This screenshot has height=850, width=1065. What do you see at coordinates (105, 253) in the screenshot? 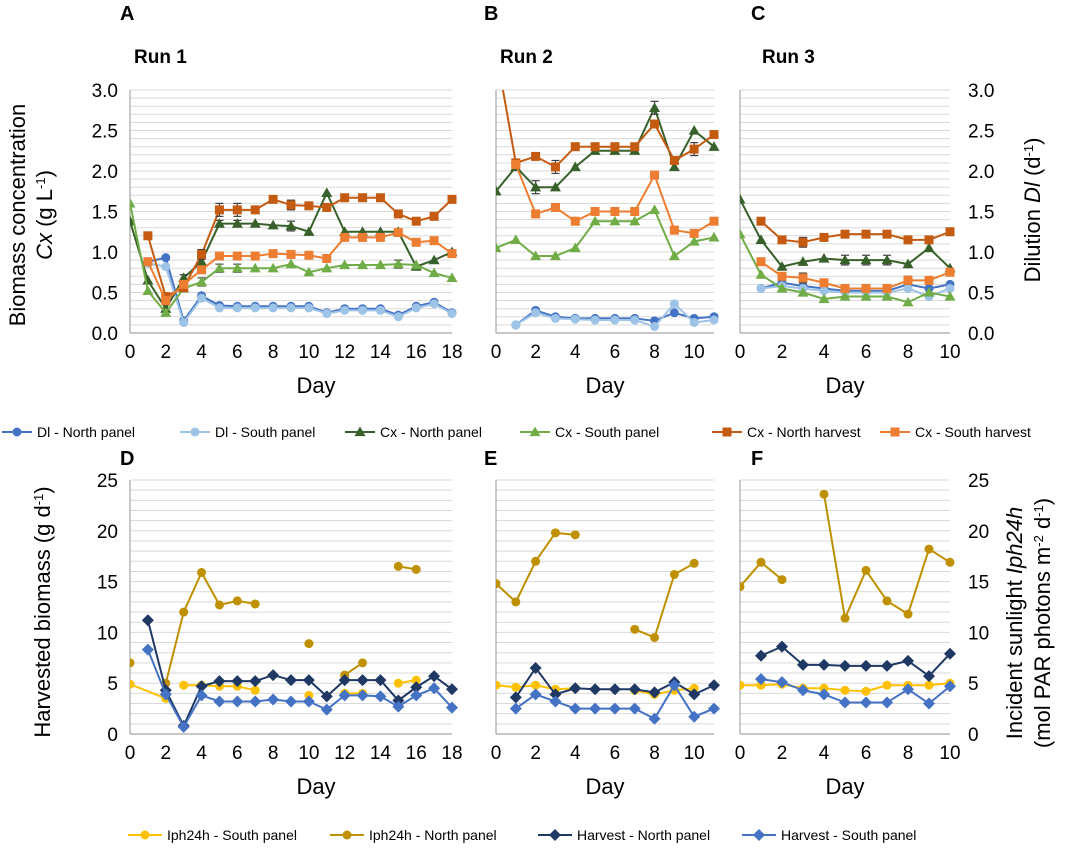
I see `y-tick-label-a: 1.0` at bounding box center [105, 253].